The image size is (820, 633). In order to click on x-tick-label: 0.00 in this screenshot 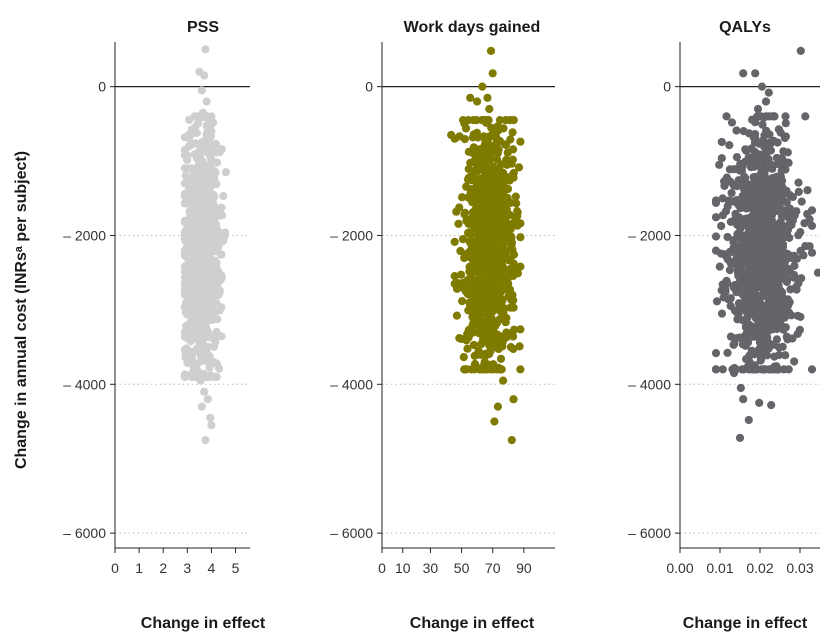, I will do `click(679, 568)`.